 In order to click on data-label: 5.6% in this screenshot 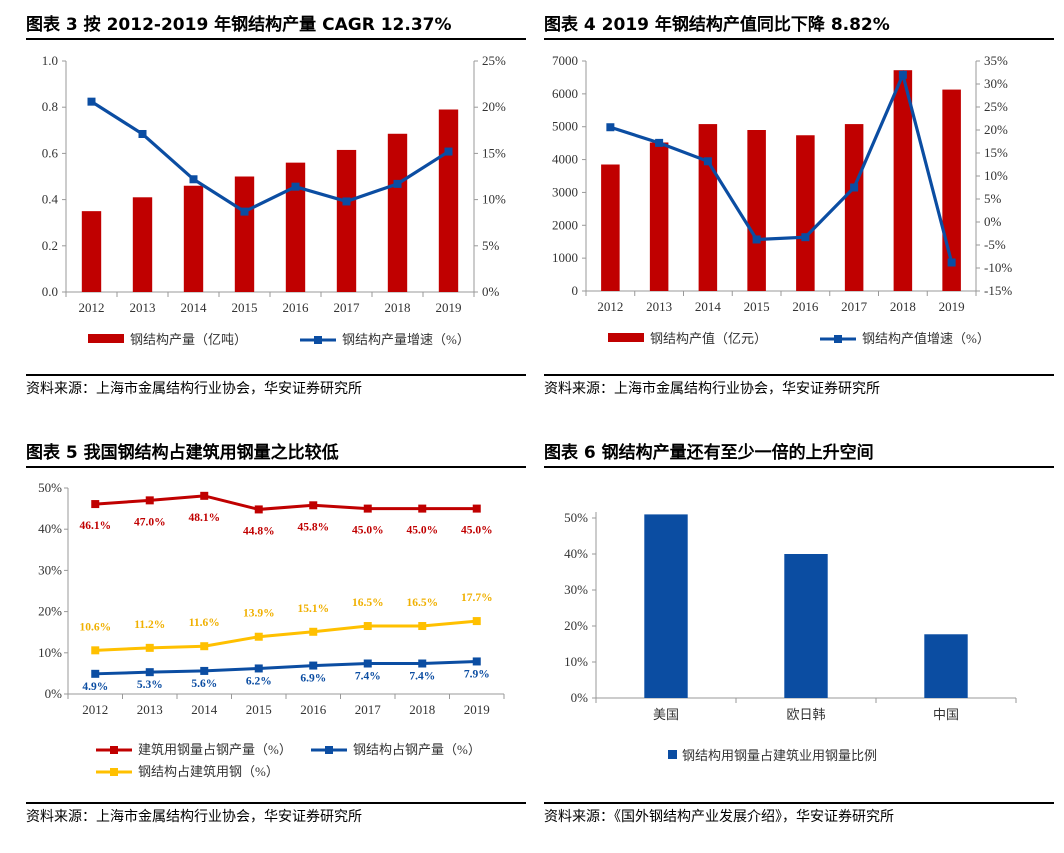, I will do `click(204, 684)`.